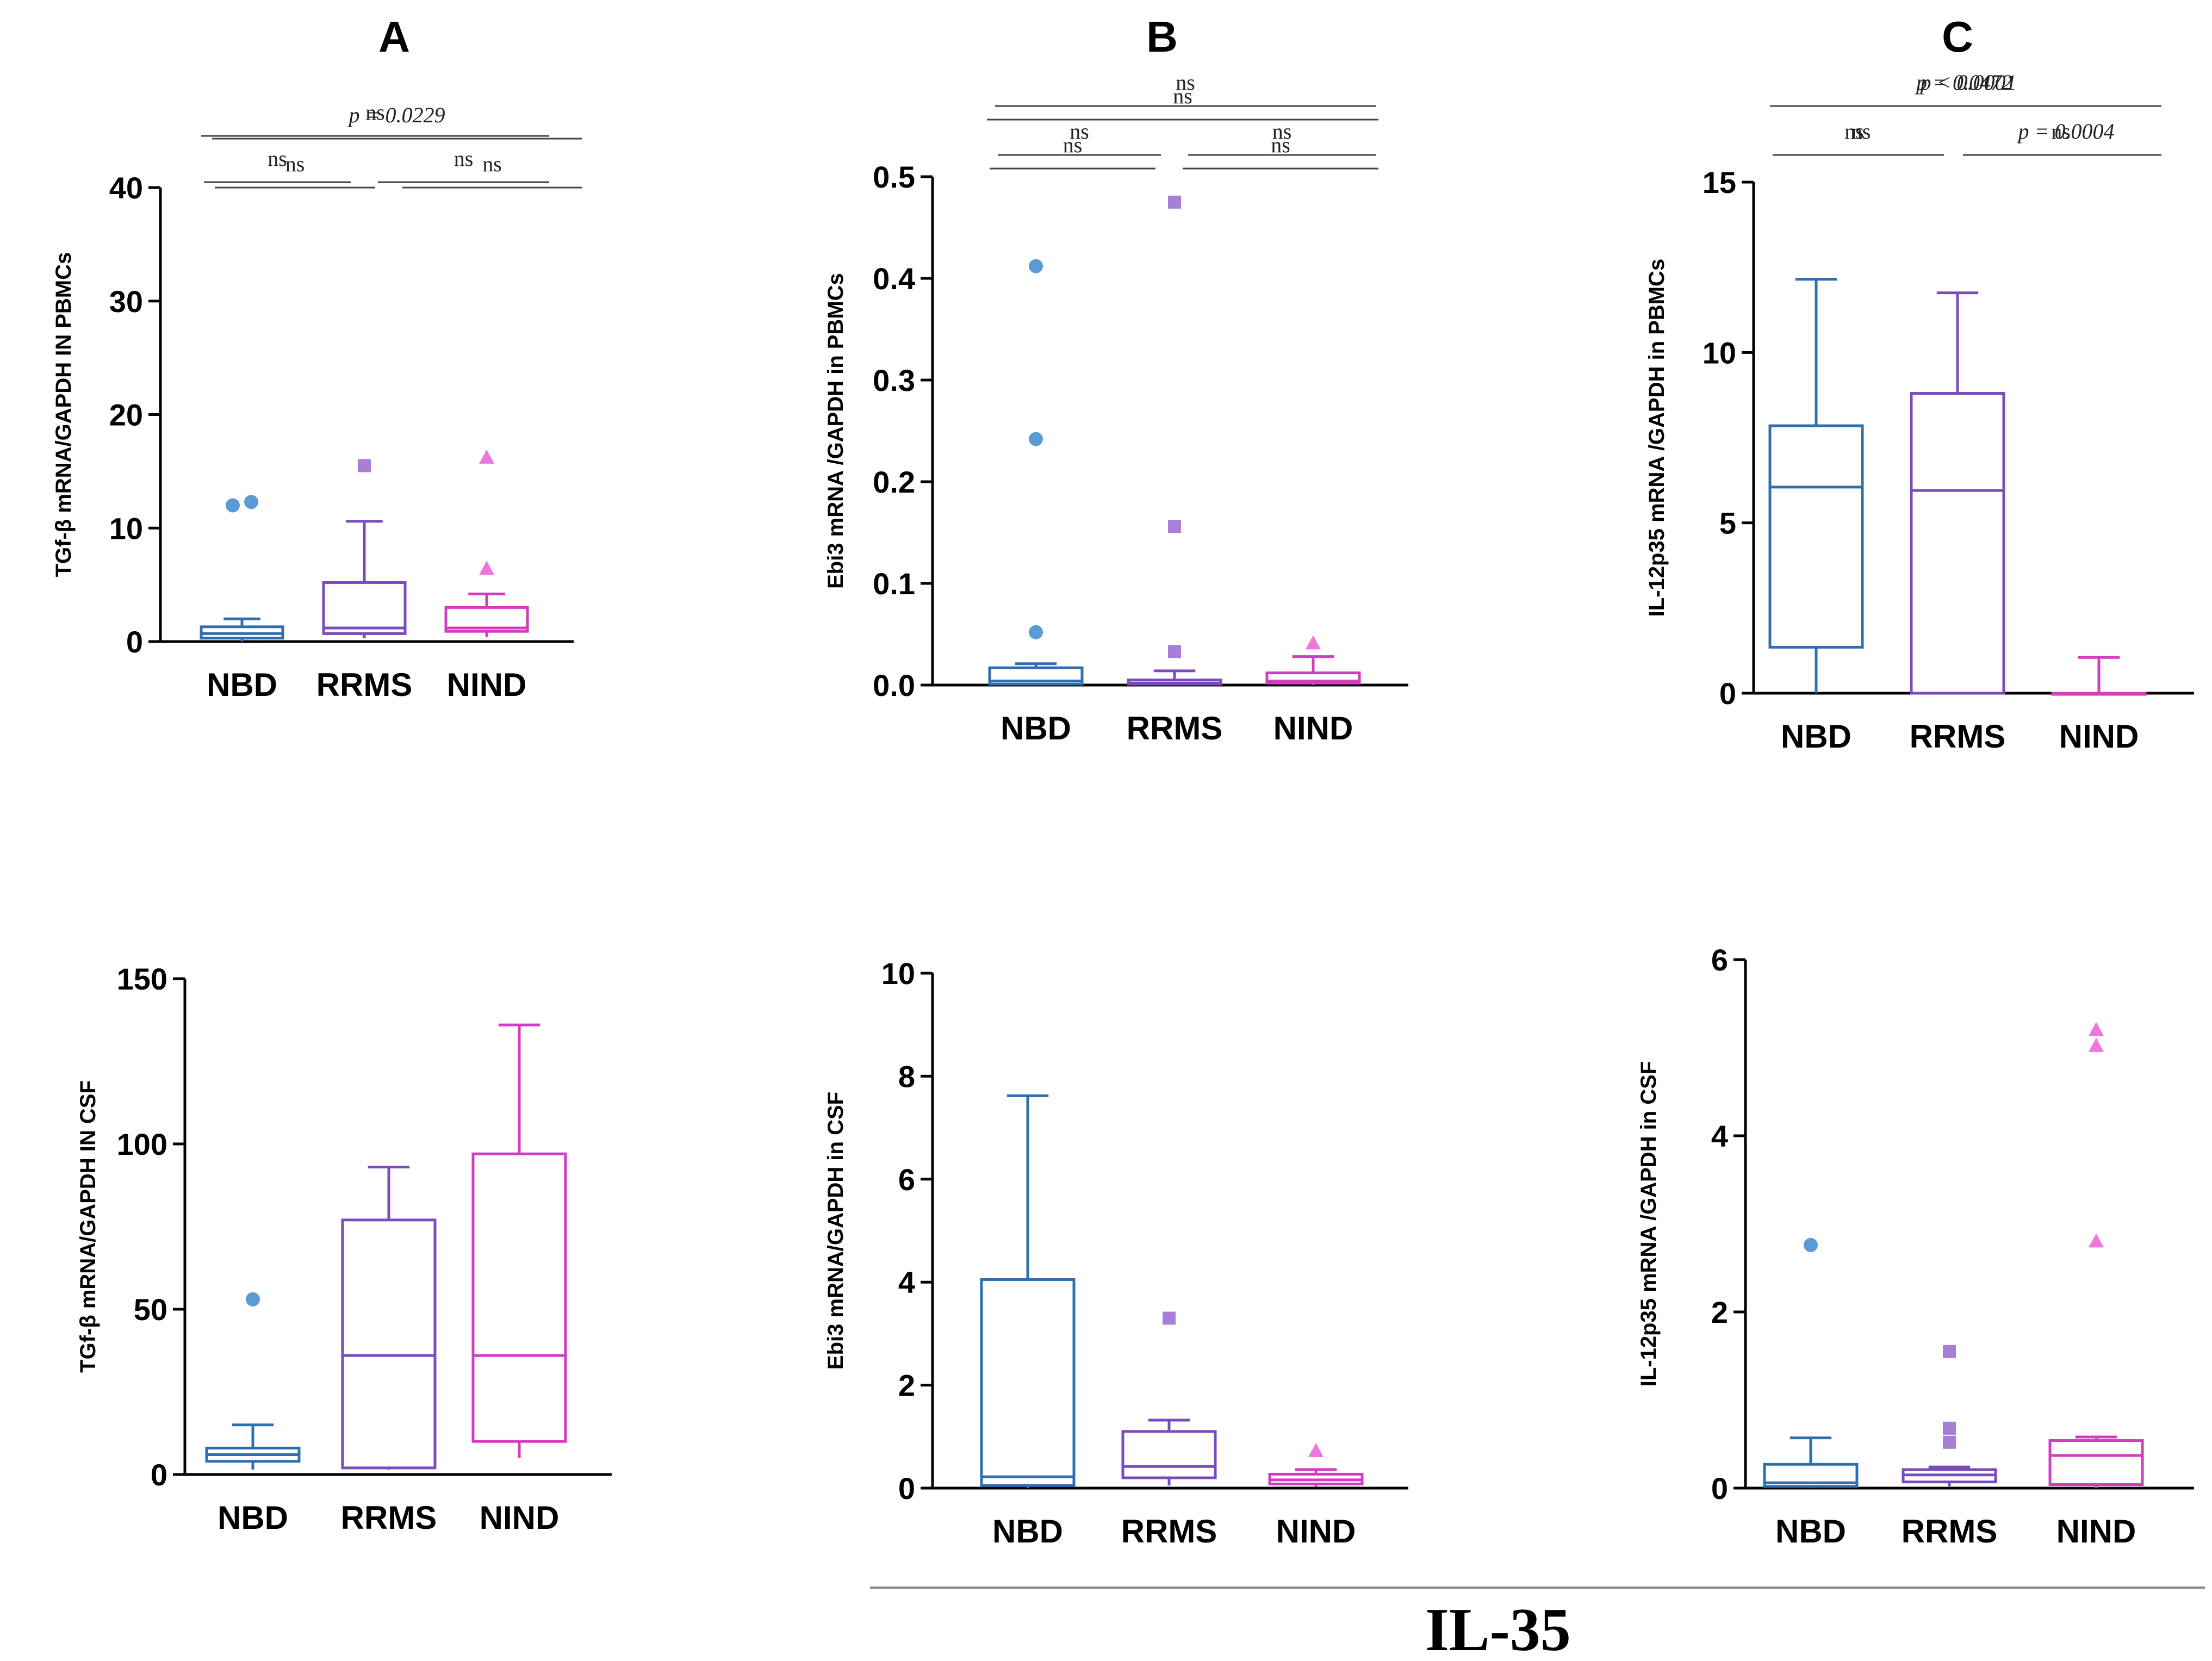 This screenshot has width=2212, height=1661. What do you see at coordinates (126, 188) in the screenshot?
I see `y-tick-label: 40` at bounding box center [126, 188].